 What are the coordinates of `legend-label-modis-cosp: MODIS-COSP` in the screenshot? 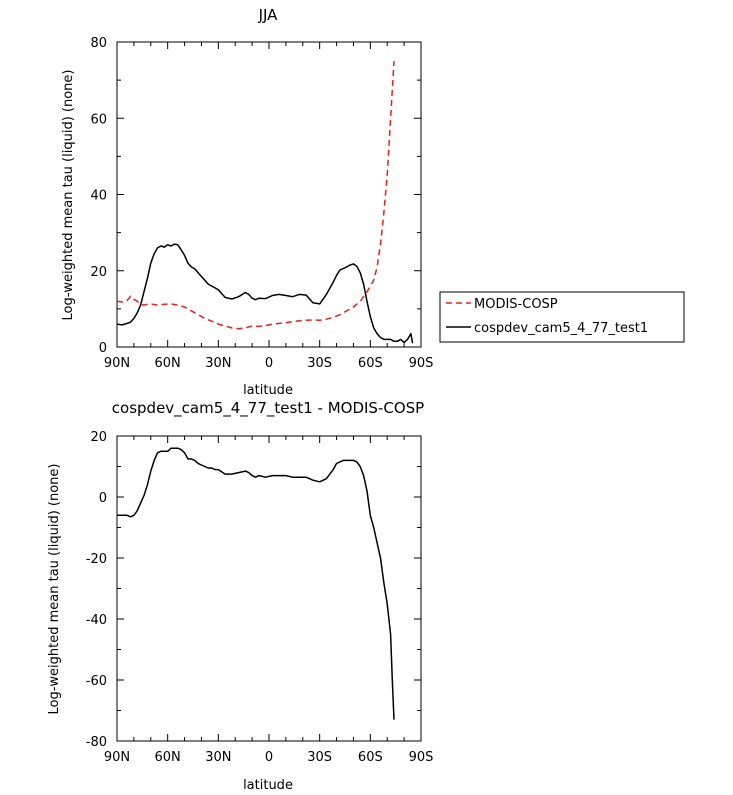 It's located at (516, 304).